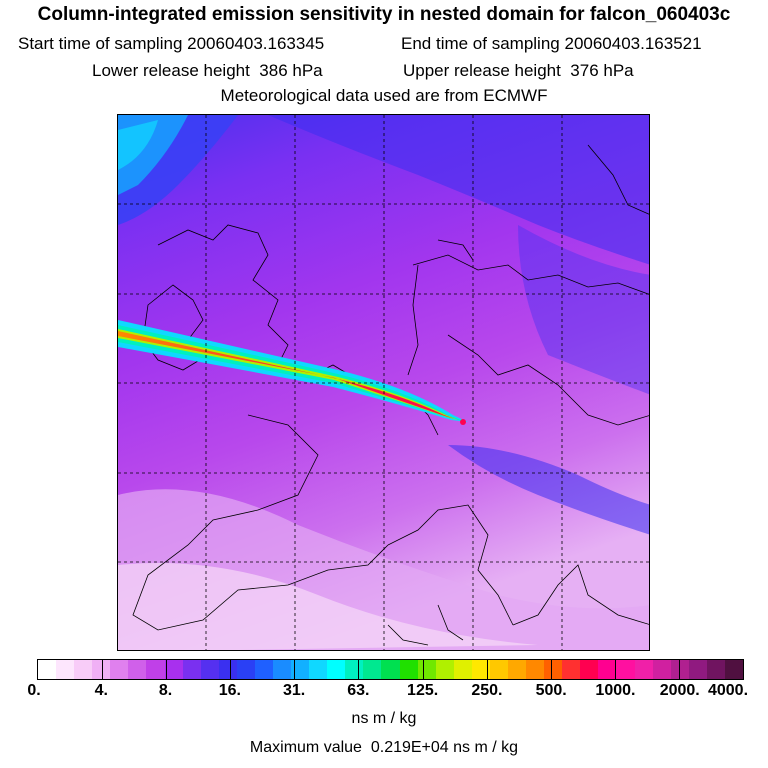  I want to click on colorbar-units: ns m / kg, so click(384, 718).